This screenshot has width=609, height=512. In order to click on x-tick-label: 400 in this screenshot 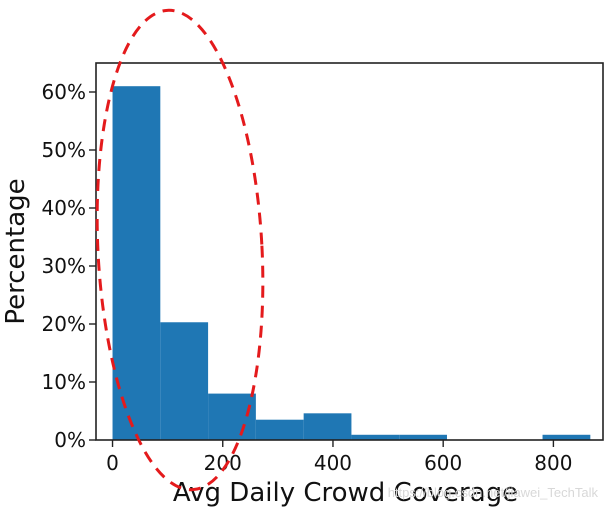, I will do `click(333, 463)`.